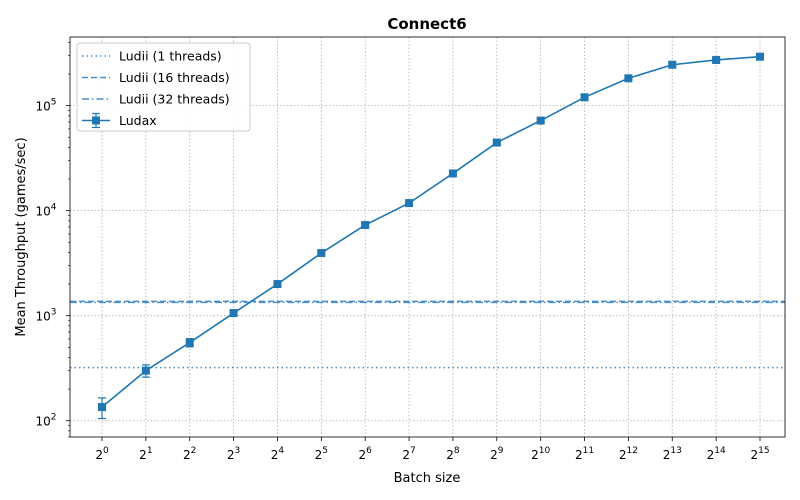  I want to click on y-tick-exponent: 2, so click(54, 418).